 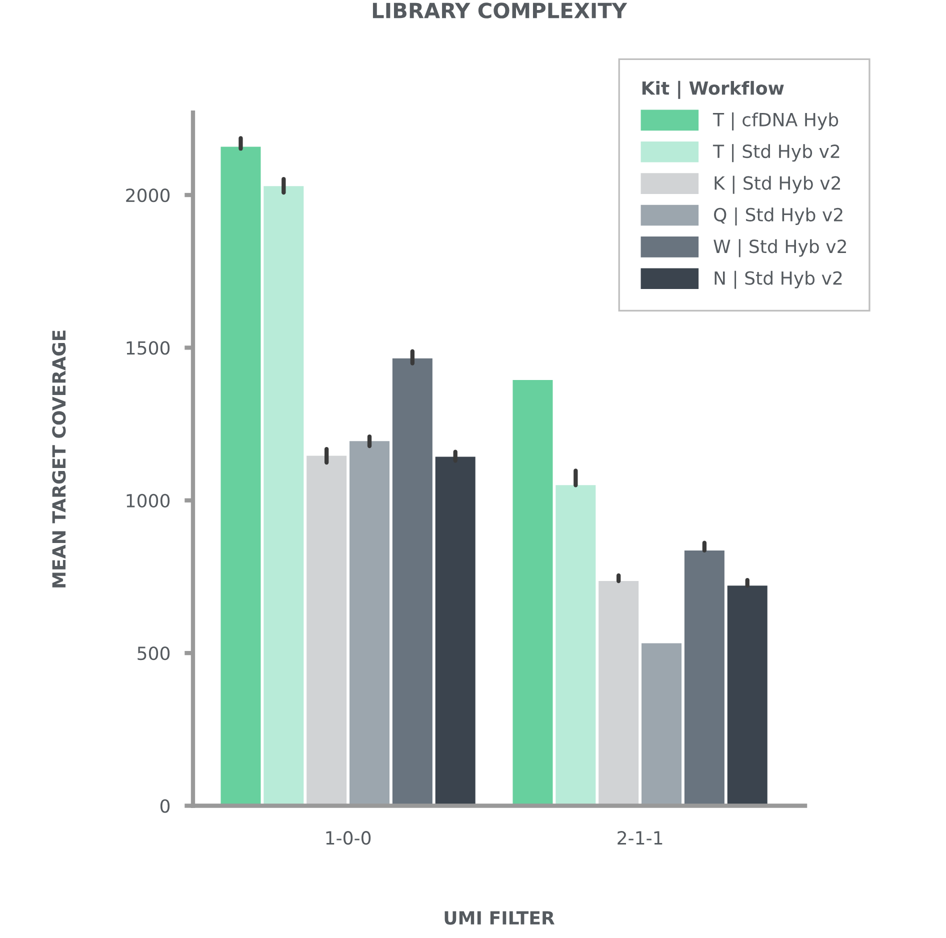 What do you see at coordinates (778, 279) in the screenshot?
I see `legend-label: N | Std Hyb v2` at bounding box center [778, 279].